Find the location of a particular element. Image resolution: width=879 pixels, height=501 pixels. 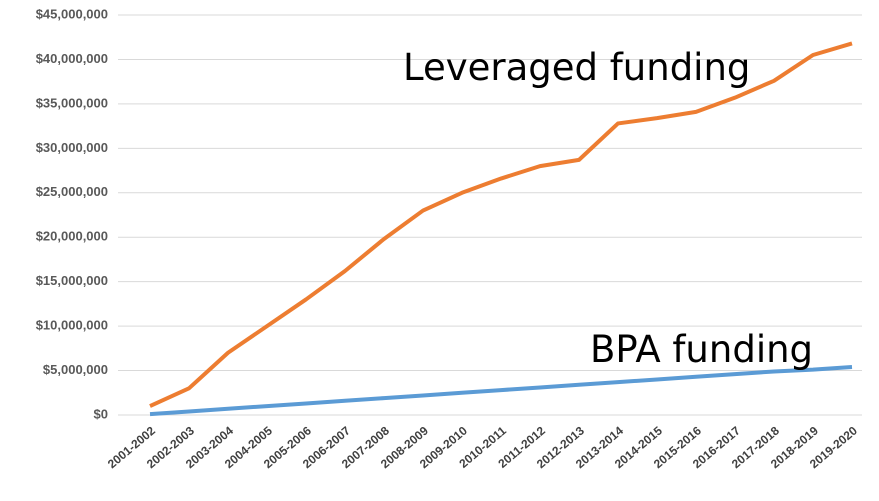

y-tick-label: $30,000,000 is located at coordinates (72, 147).